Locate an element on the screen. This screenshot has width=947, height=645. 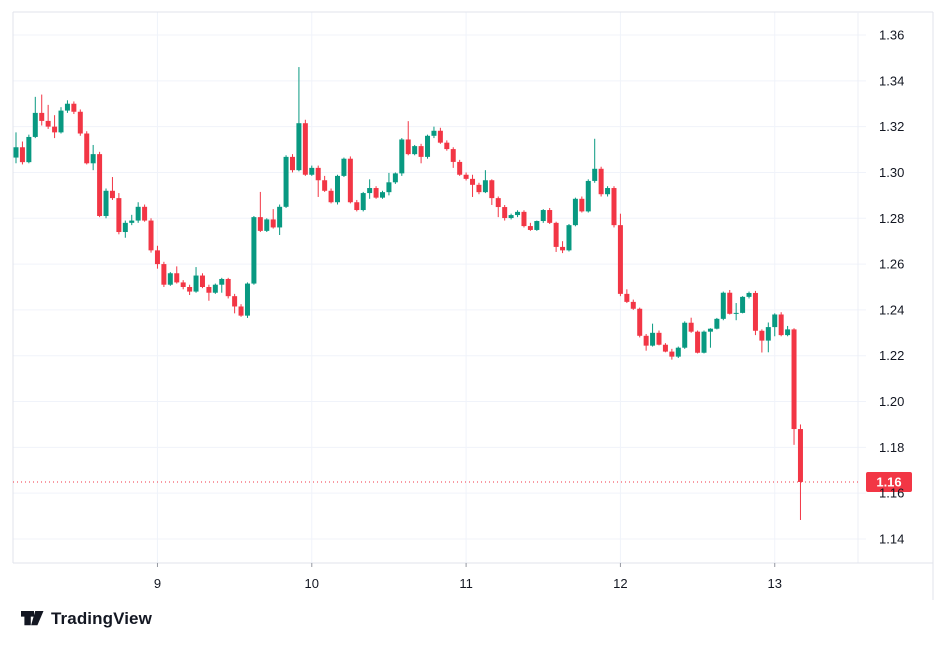
y-axis-label: 1.26 is located at coordinates (891, 264).